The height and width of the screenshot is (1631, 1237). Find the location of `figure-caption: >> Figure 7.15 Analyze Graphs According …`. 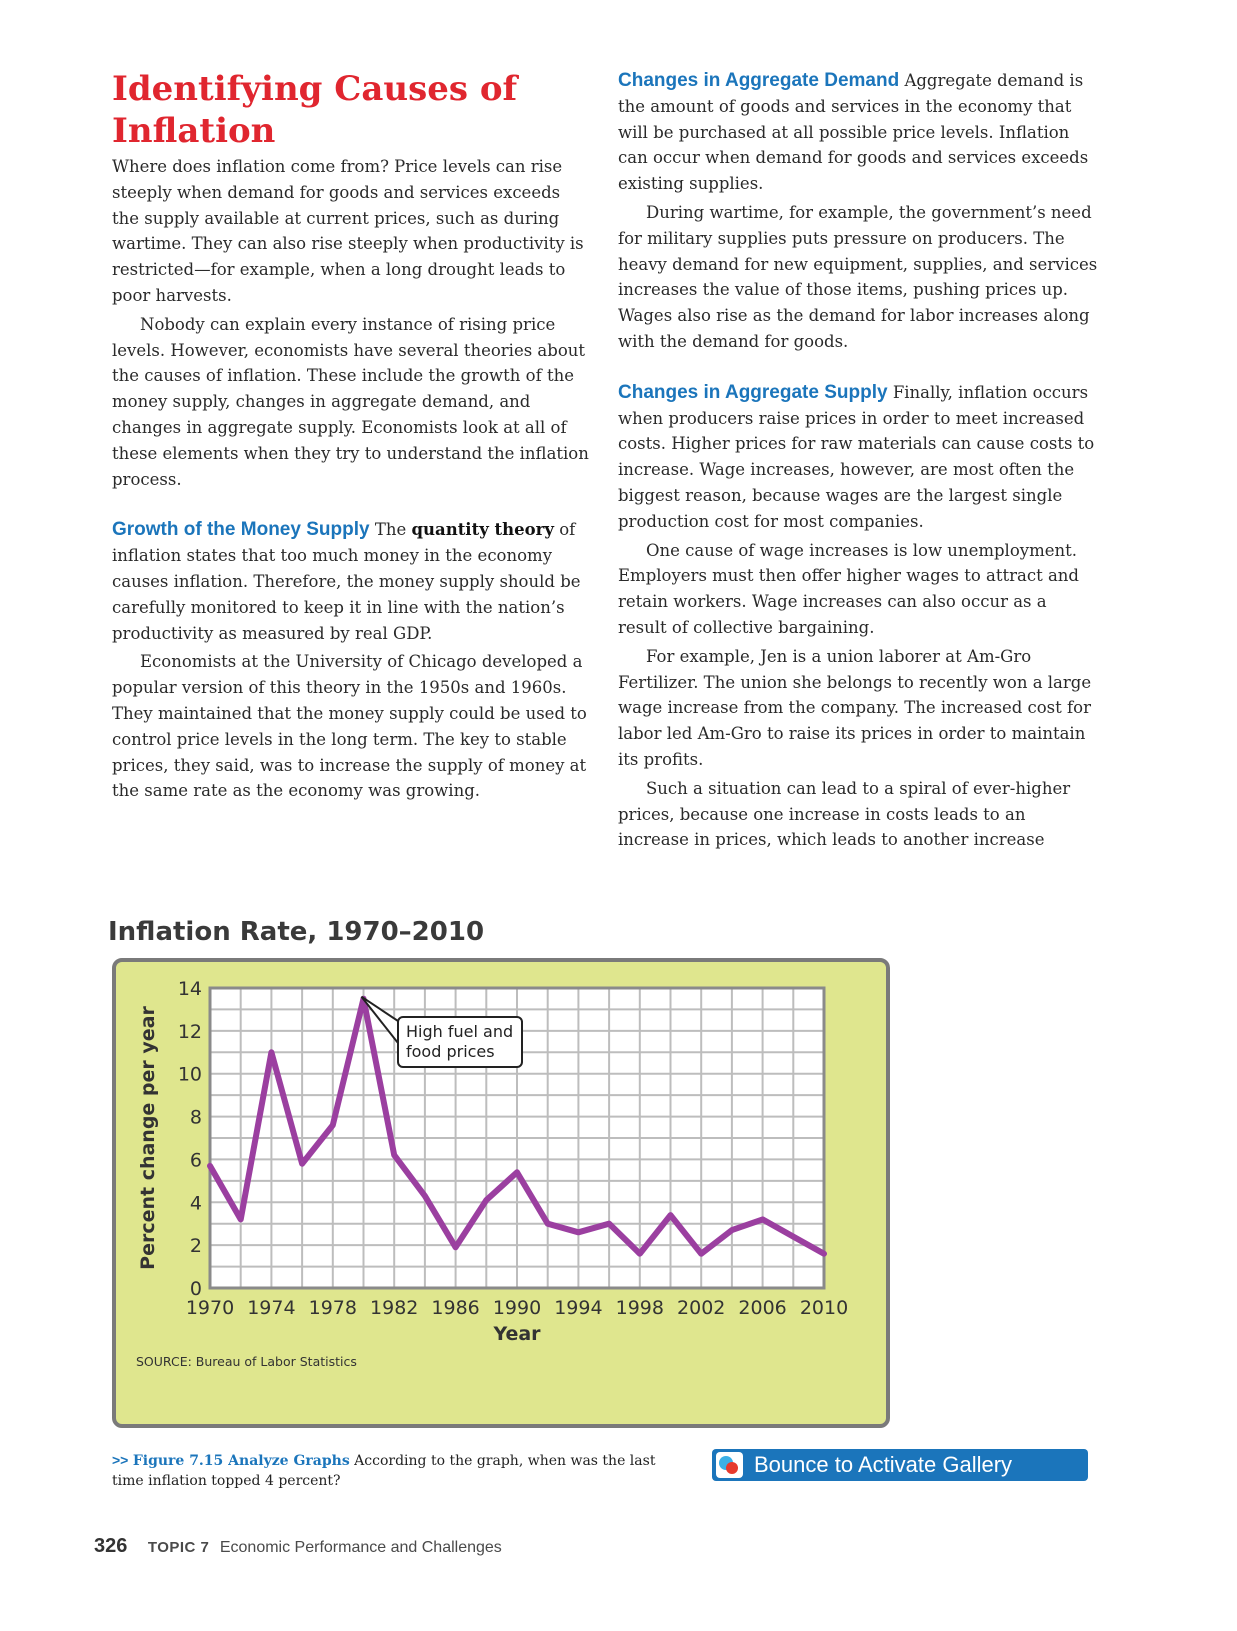

figure-caption: >> Figure 7.15 Analyze Graphs According … is located at coordinates (392, 1470).